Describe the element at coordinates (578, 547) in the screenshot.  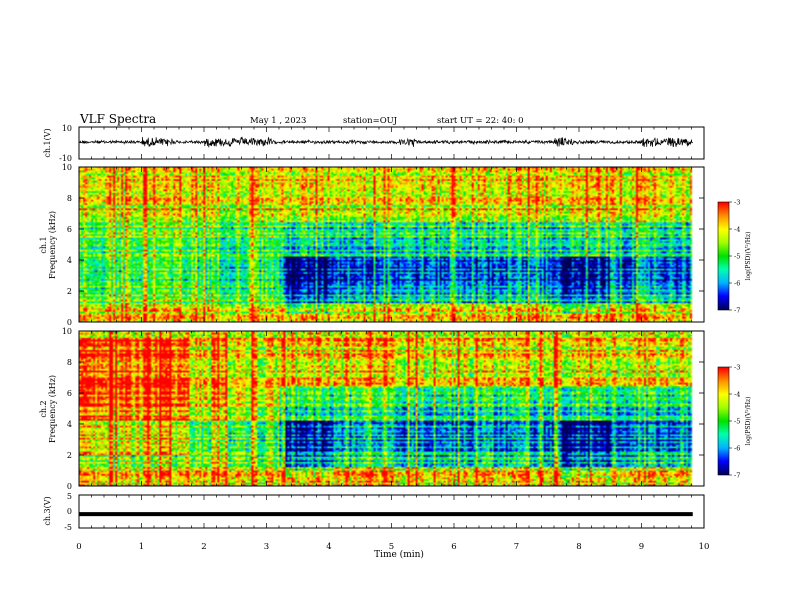
I see `time-tick-label: 8` at that location.